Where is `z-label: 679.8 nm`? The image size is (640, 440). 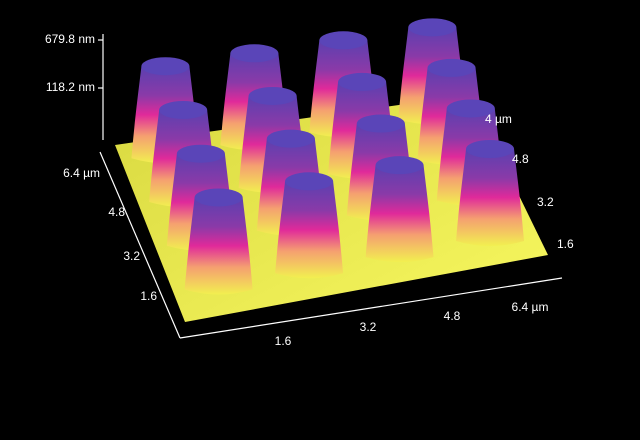 z-label: 679.8 nm is located at coordinates (70, 39).